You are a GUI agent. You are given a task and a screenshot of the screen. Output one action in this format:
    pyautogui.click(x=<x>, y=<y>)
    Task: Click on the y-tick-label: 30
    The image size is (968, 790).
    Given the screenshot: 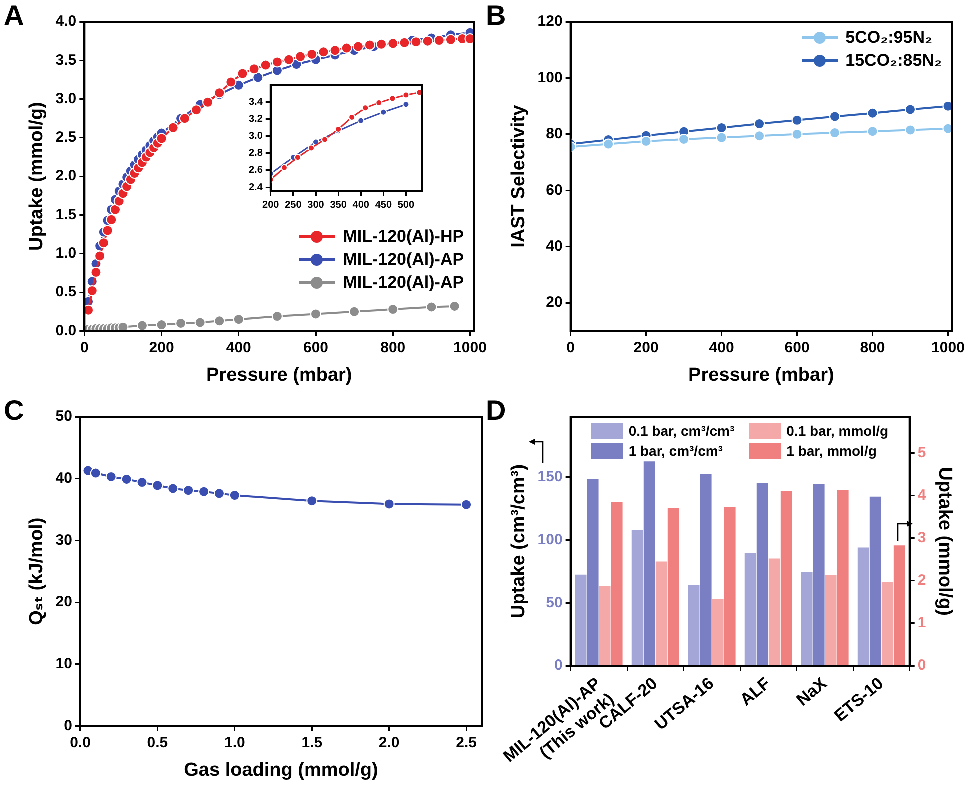 What is the action you would take?
    pyautogui.click(x=64, y=540)
    